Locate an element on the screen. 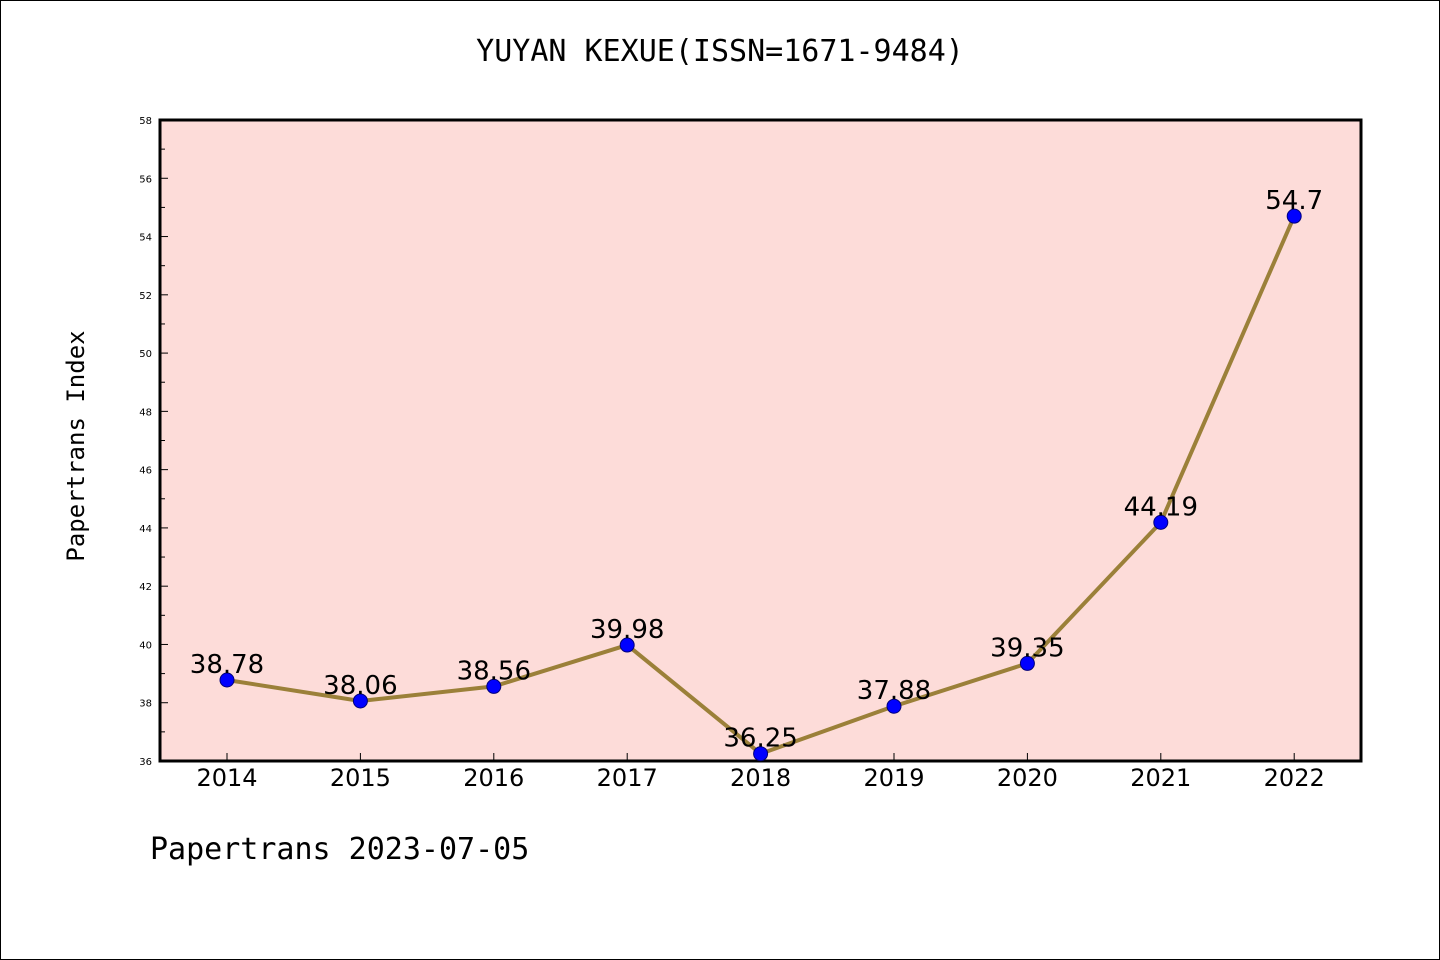 This screenshot has height=960, width=1440. y-tick-label: 50 is located at coordinates (145, 354).